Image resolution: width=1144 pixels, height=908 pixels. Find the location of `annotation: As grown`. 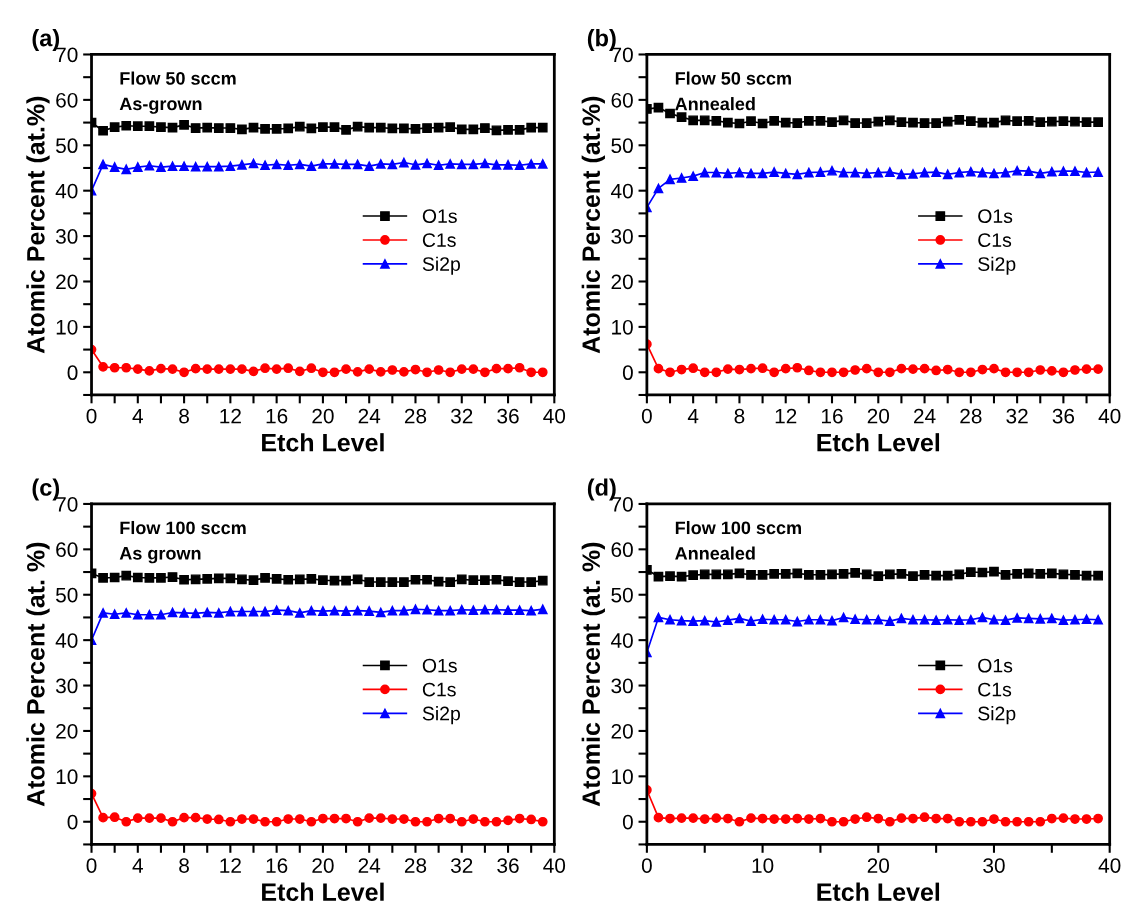

annotation: As grown is located at coordinates (160, 555).